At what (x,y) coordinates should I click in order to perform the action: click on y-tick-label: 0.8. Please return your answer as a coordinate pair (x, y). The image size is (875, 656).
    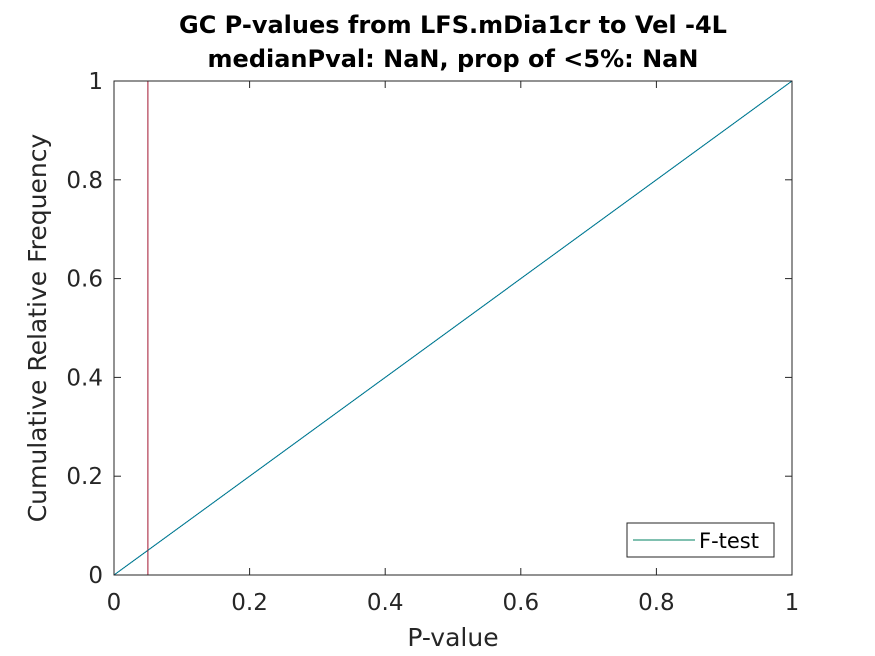
    Looking at the image, I should click on (84, 181).